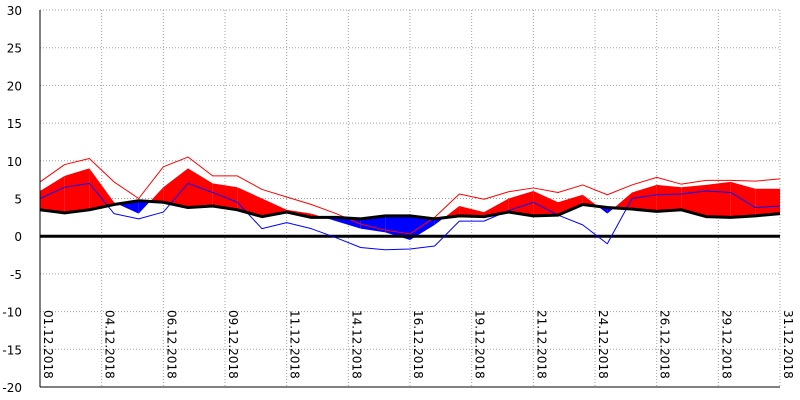 This screenshot has width=800, height=400. Describe the element at coordinates (726, 344) in the screenshot. I see `x-tick-label: 29.12.2018` at that location.